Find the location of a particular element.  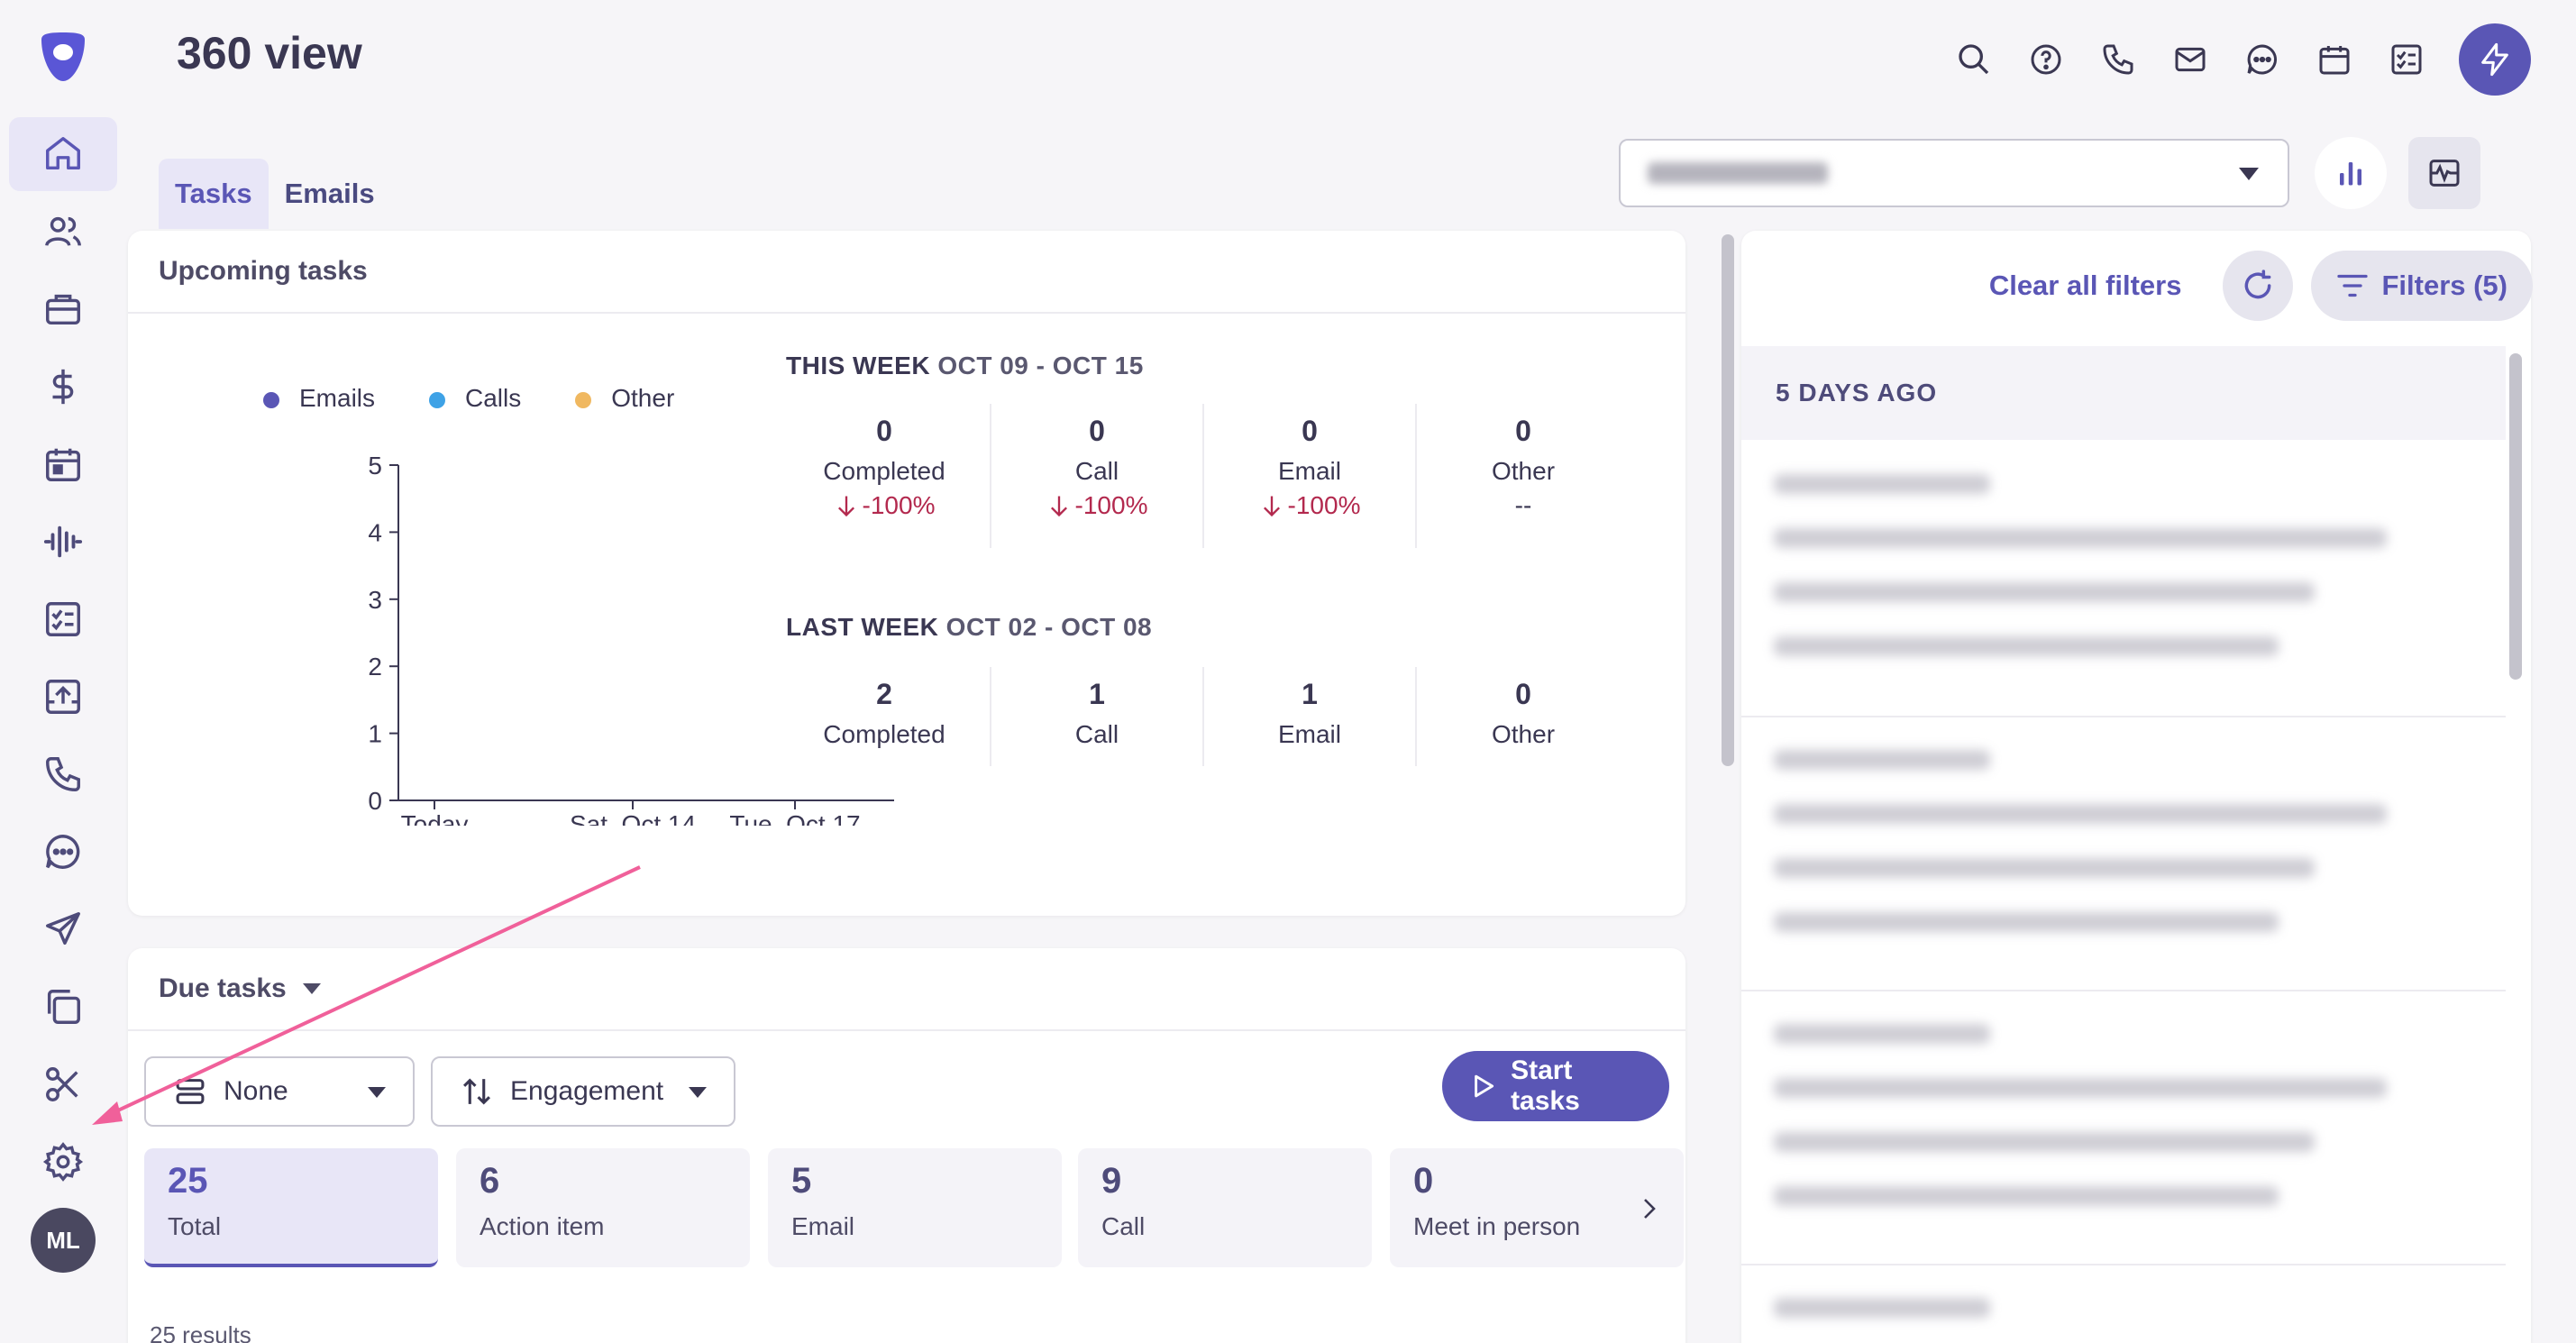

start-tasks-button: Start tasks is located at coordinates (1555, 1086).